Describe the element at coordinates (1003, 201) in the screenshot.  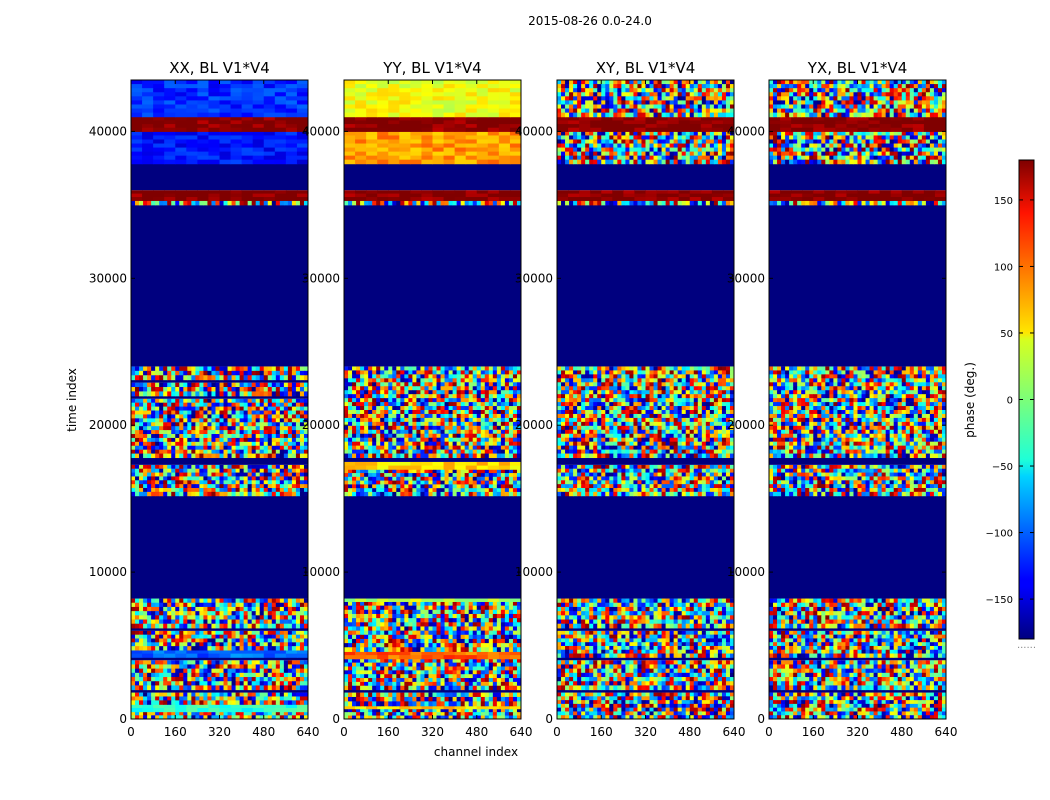
I see `colorbar-tick-label: 150` at that location.